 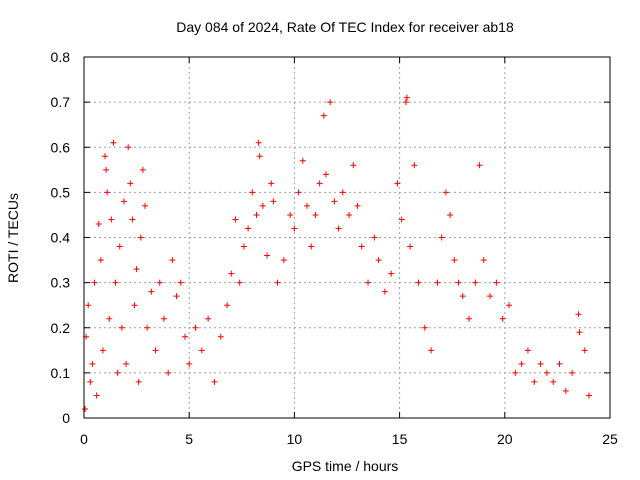 I want to click on y-tick-label: 0.3, so click(x=61, y=283).